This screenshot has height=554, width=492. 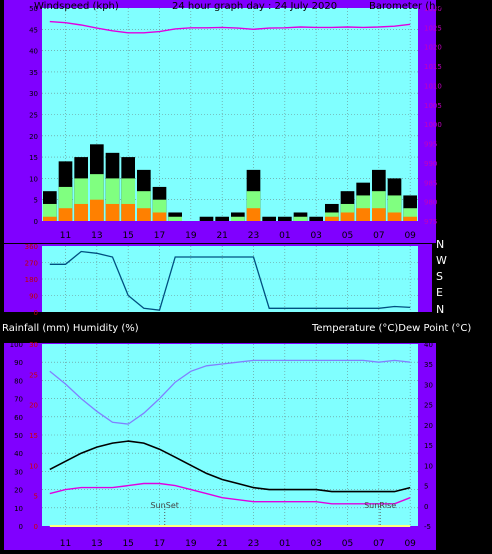 I want to click on barometer-tick-label: 1015, so click(x=433, y=67).